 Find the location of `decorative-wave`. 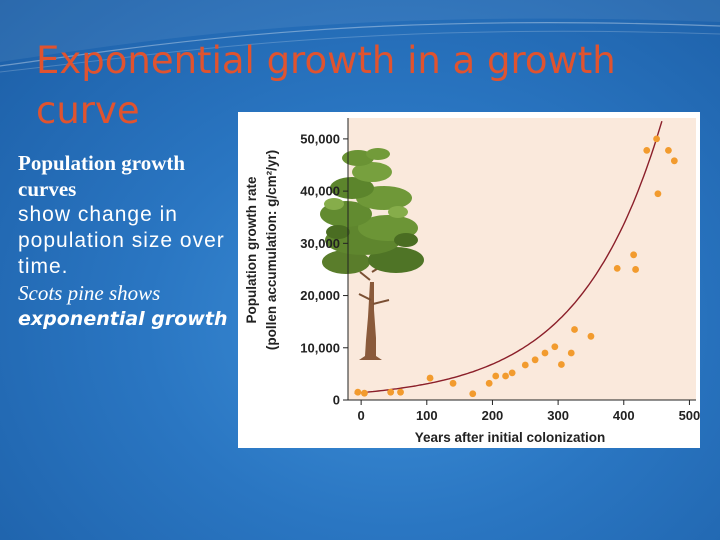

decorative-wave is located at coordinates (360, 36).